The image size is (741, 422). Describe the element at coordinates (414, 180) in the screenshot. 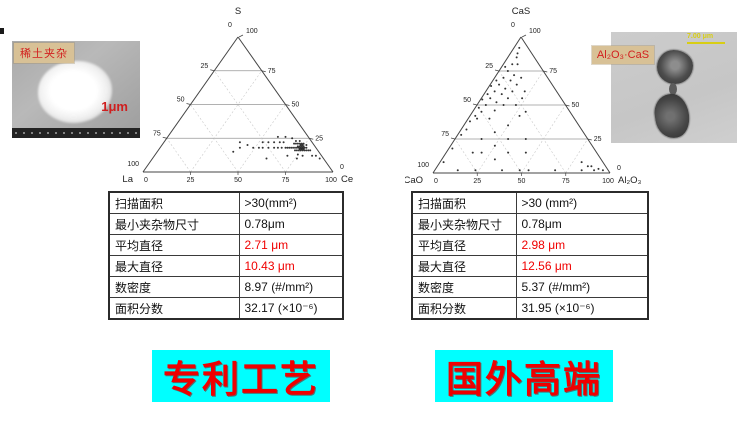

I see `svg-text: CaO` at that location.